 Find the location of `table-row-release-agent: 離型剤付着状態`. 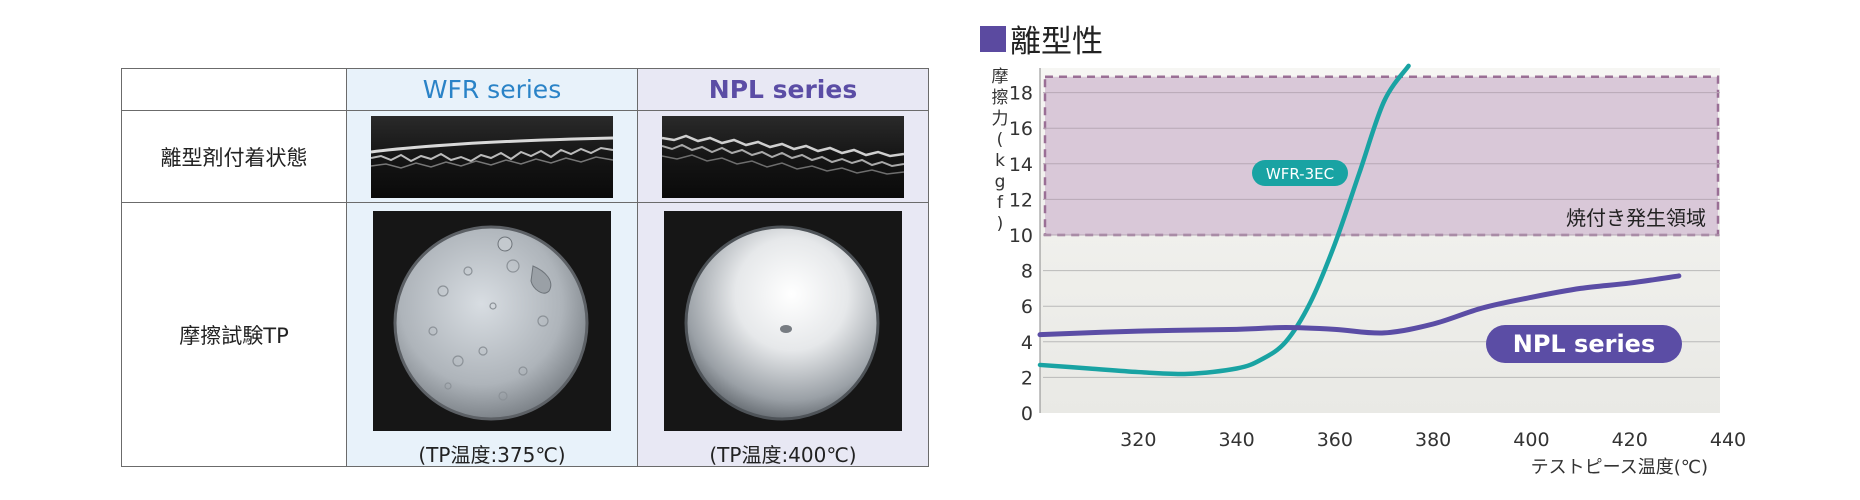

table-row-release-agent: 離型剤付着状態 is located at coordinates (525, 156).